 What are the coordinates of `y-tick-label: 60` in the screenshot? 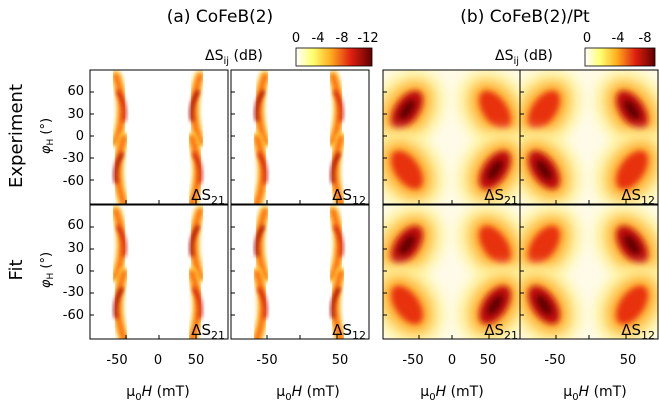 It's located at (75, 91).